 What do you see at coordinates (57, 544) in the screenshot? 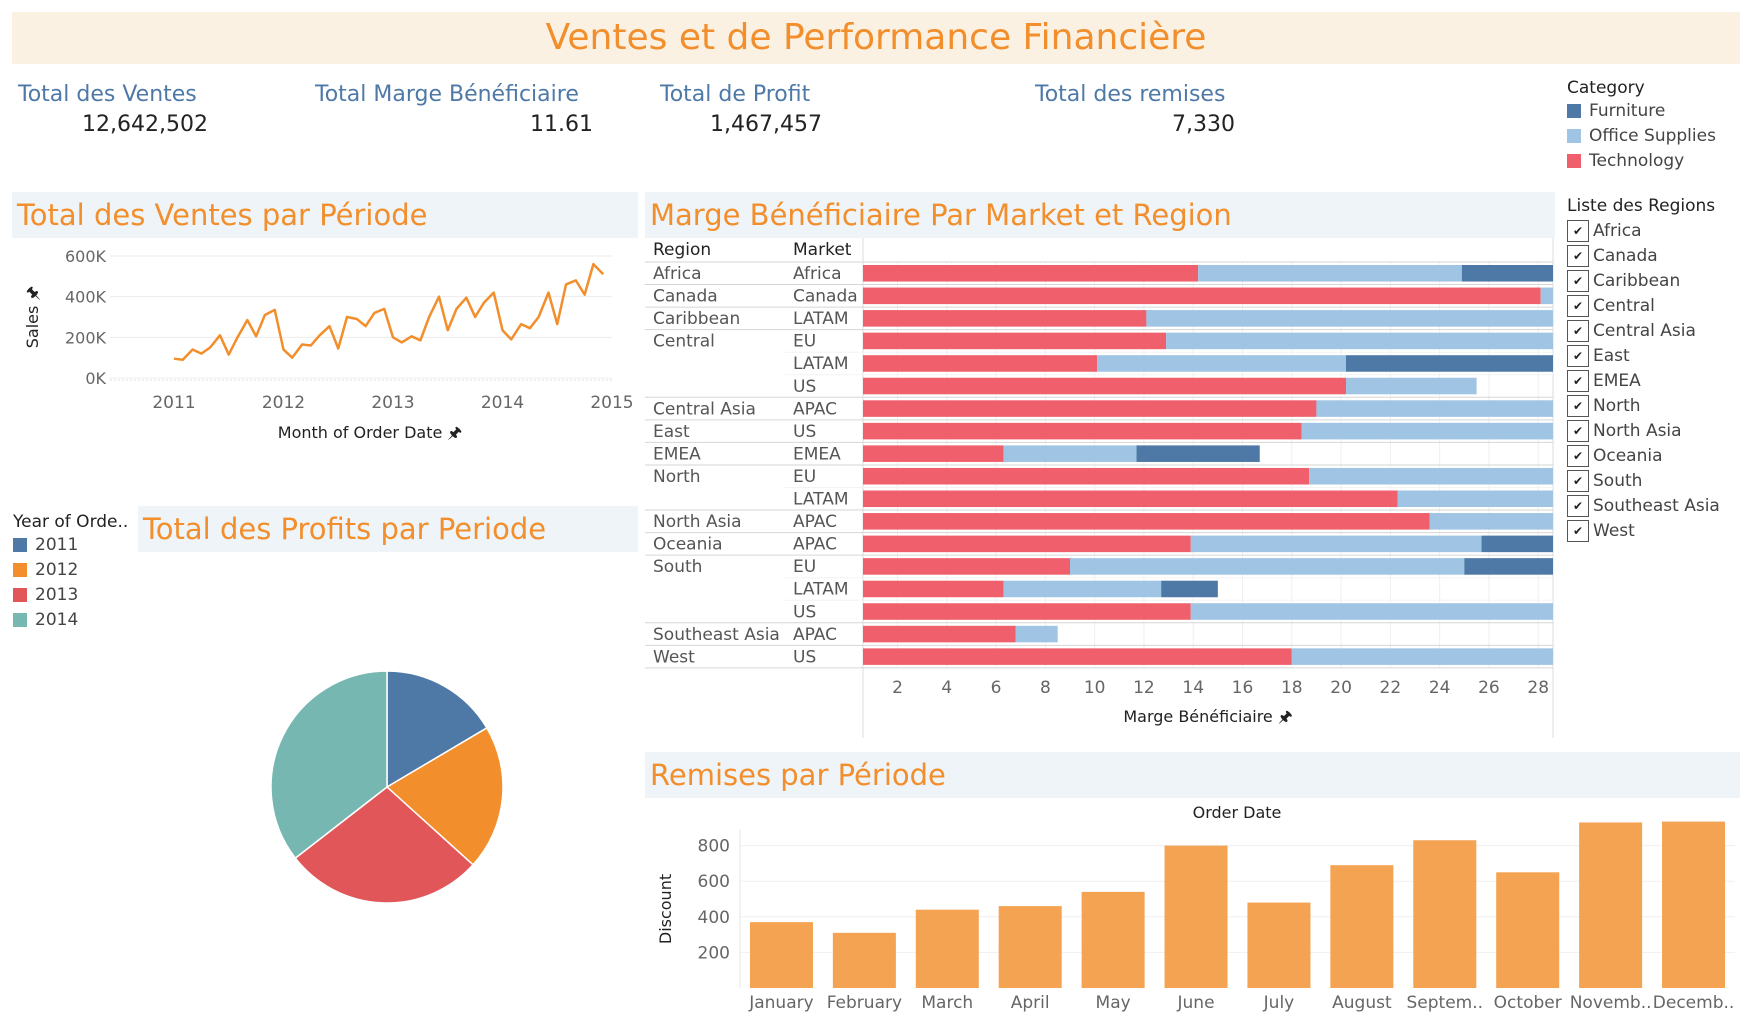
I see `legend-label: 2011` at bounding box center [57, 544].